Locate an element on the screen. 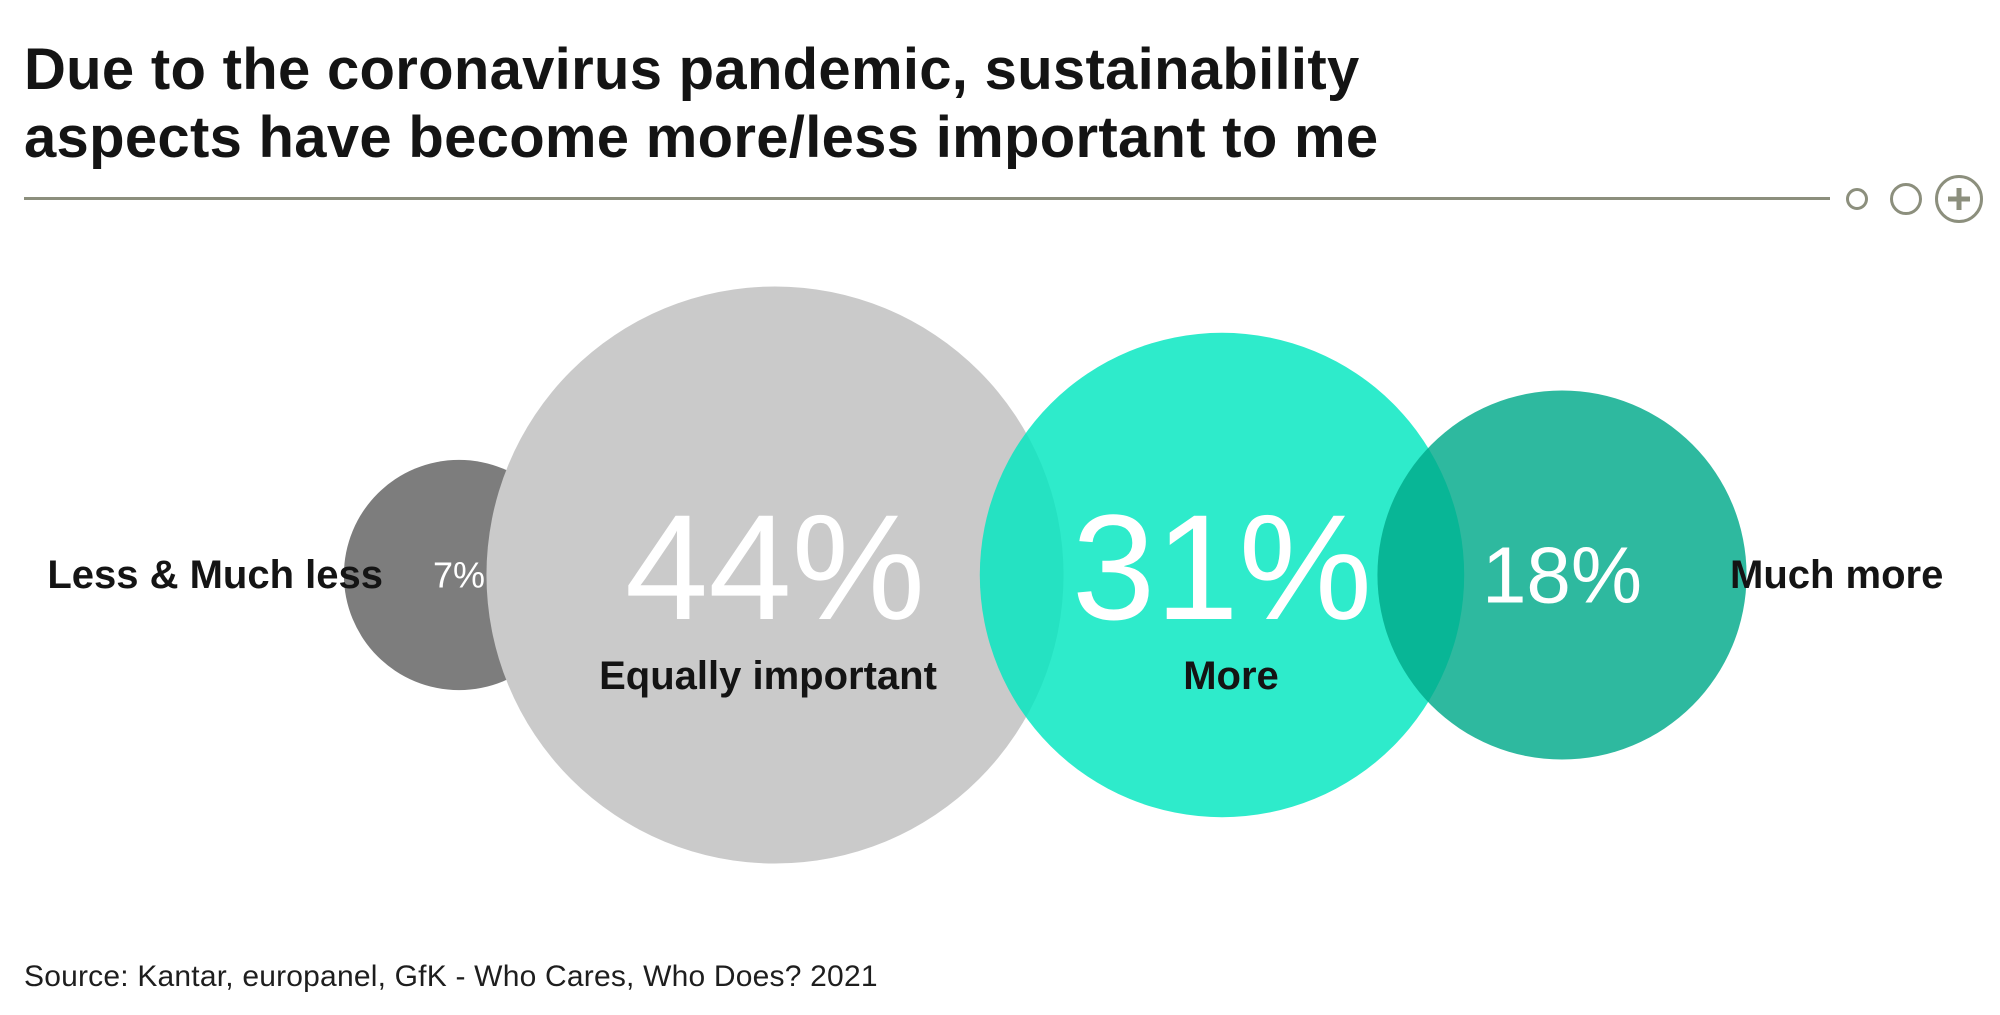 Image resolution: width=2000 pixels, height=1015 pixels. plus-circle-icon is located at coordinates (1959, 199).